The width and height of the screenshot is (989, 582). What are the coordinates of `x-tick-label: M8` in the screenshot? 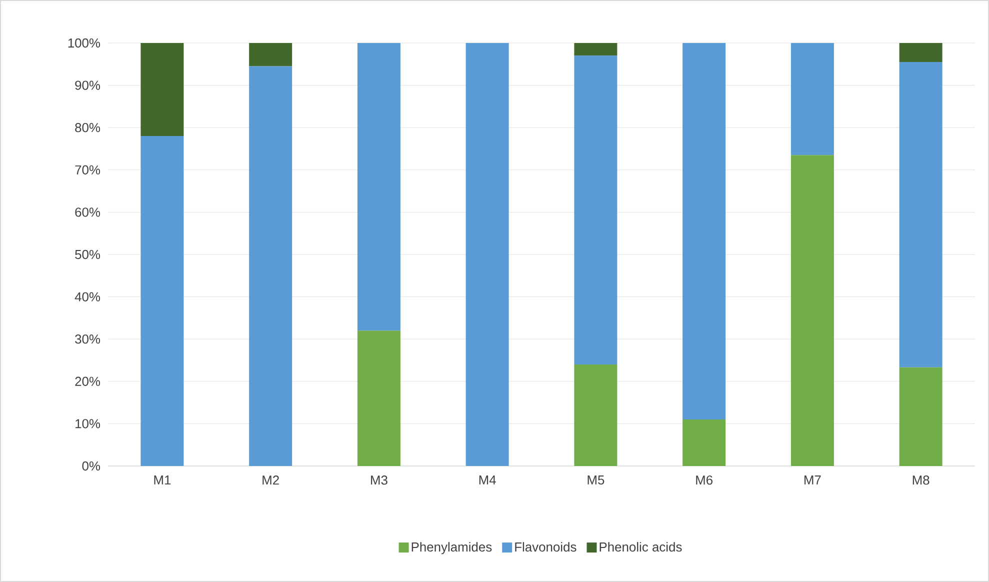 It's located at (921, 480).